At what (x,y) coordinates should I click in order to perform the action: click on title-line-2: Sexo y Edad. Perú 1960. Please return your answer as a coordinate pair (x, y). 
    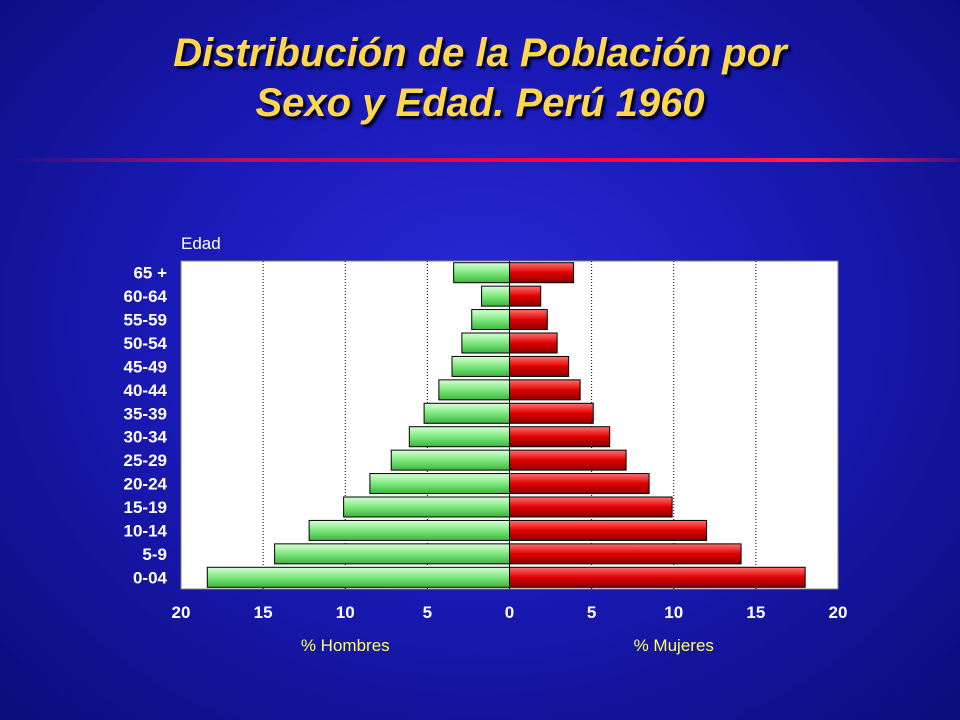
    Looking at the image, I should click on (480, 103).